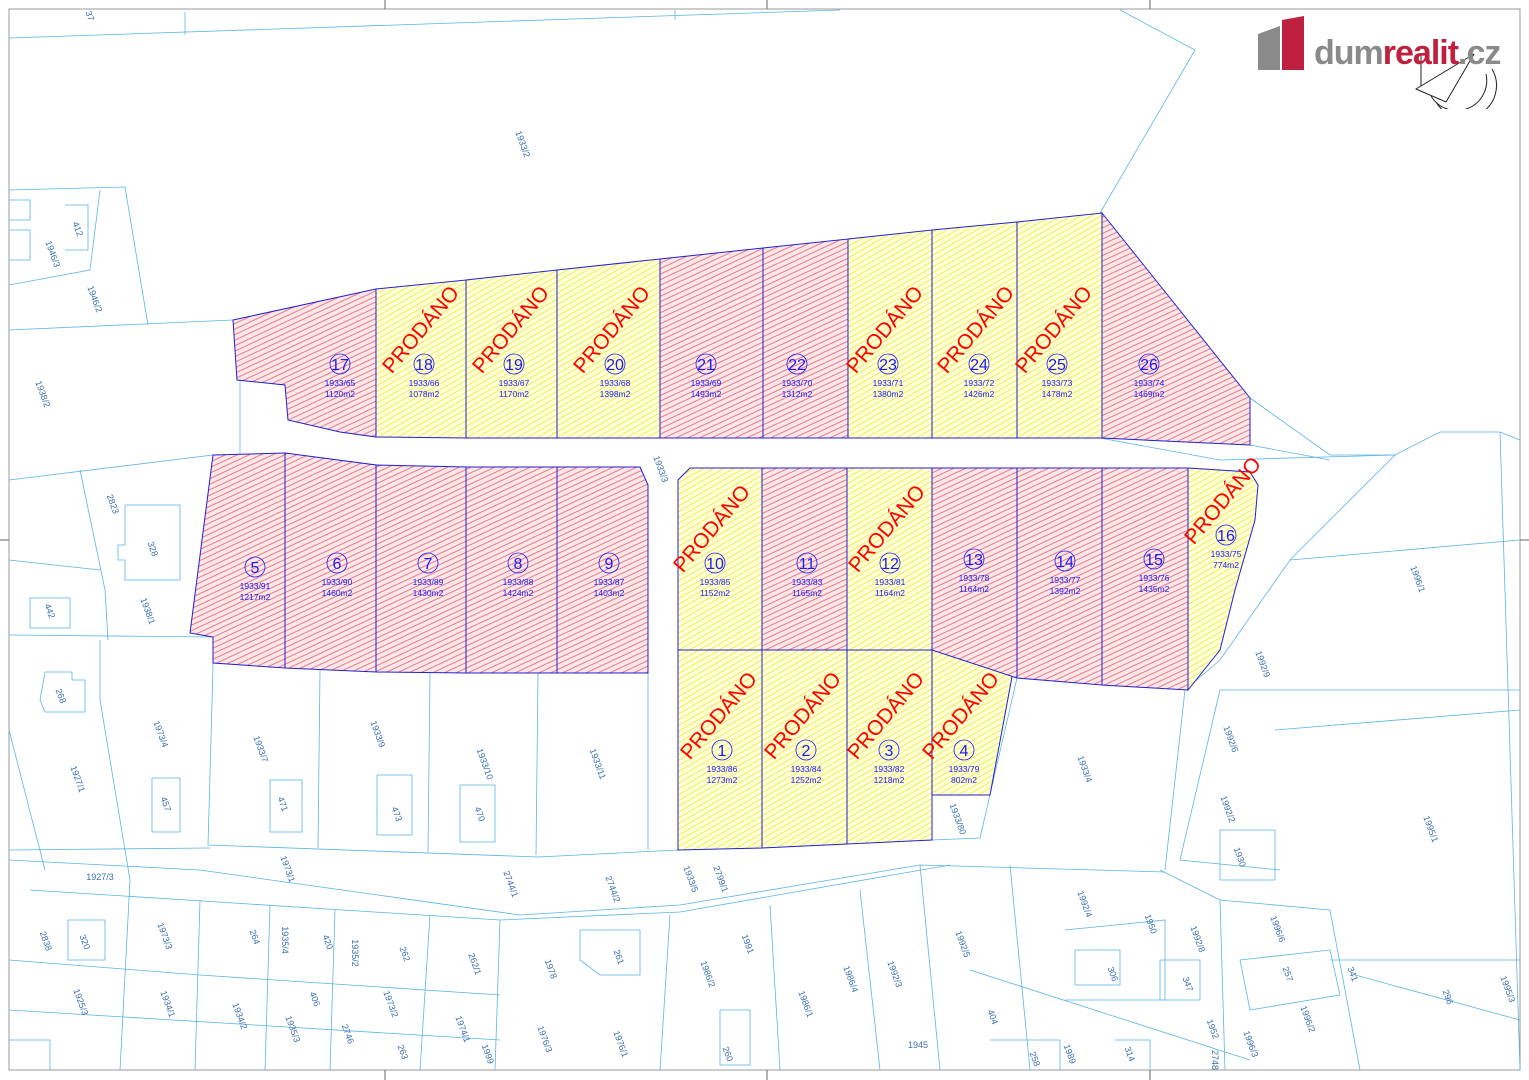 This screenshot has width=1529, height=1080. I want to click on cadastre-label: 1986/1, so click(805, 1003).